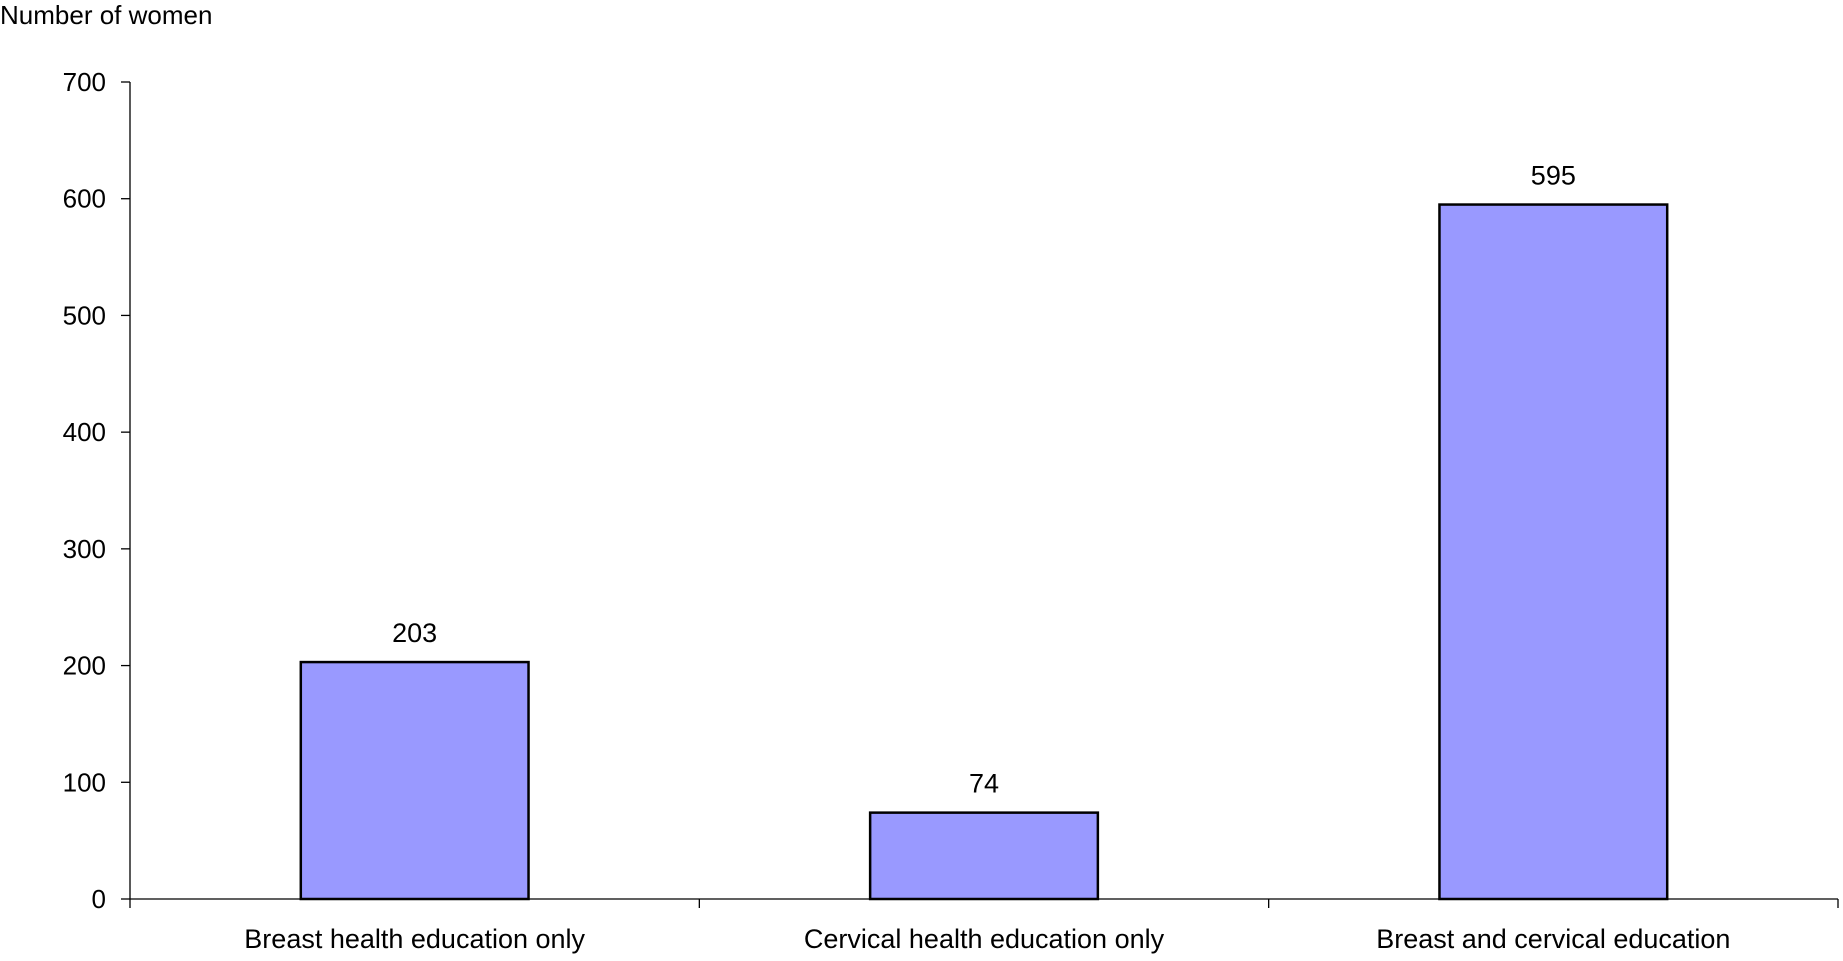 The height and width of the screenshot is (961, 1843). I want to click on y-tick-label: 200, so click(84, 666).